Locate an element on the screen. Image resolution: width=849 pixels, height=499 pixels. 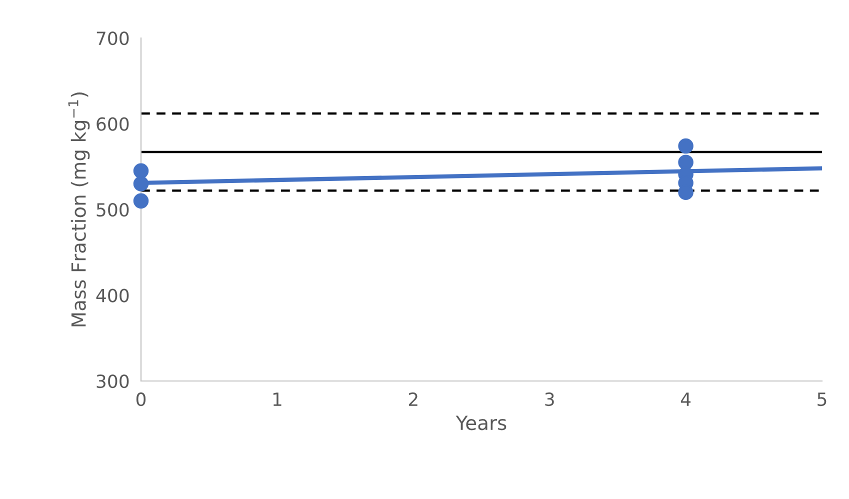
y-tick-label: 500 is located at coordinates (112, 209).